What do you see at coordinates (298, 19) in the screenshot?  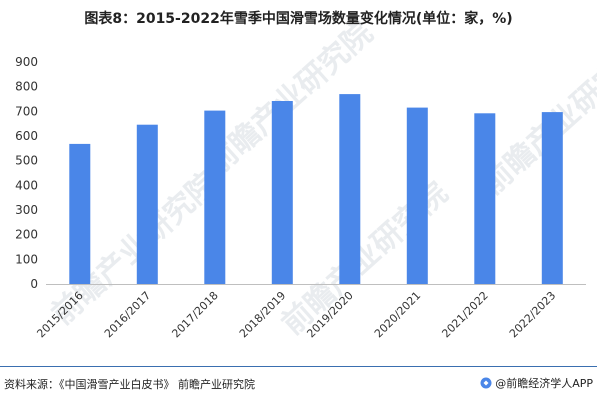 I see `chart-title: 图表8：2015-2022年雪季中国滑雪场数量变化情况(单位：家，%)` at bounding box center [298, 19].